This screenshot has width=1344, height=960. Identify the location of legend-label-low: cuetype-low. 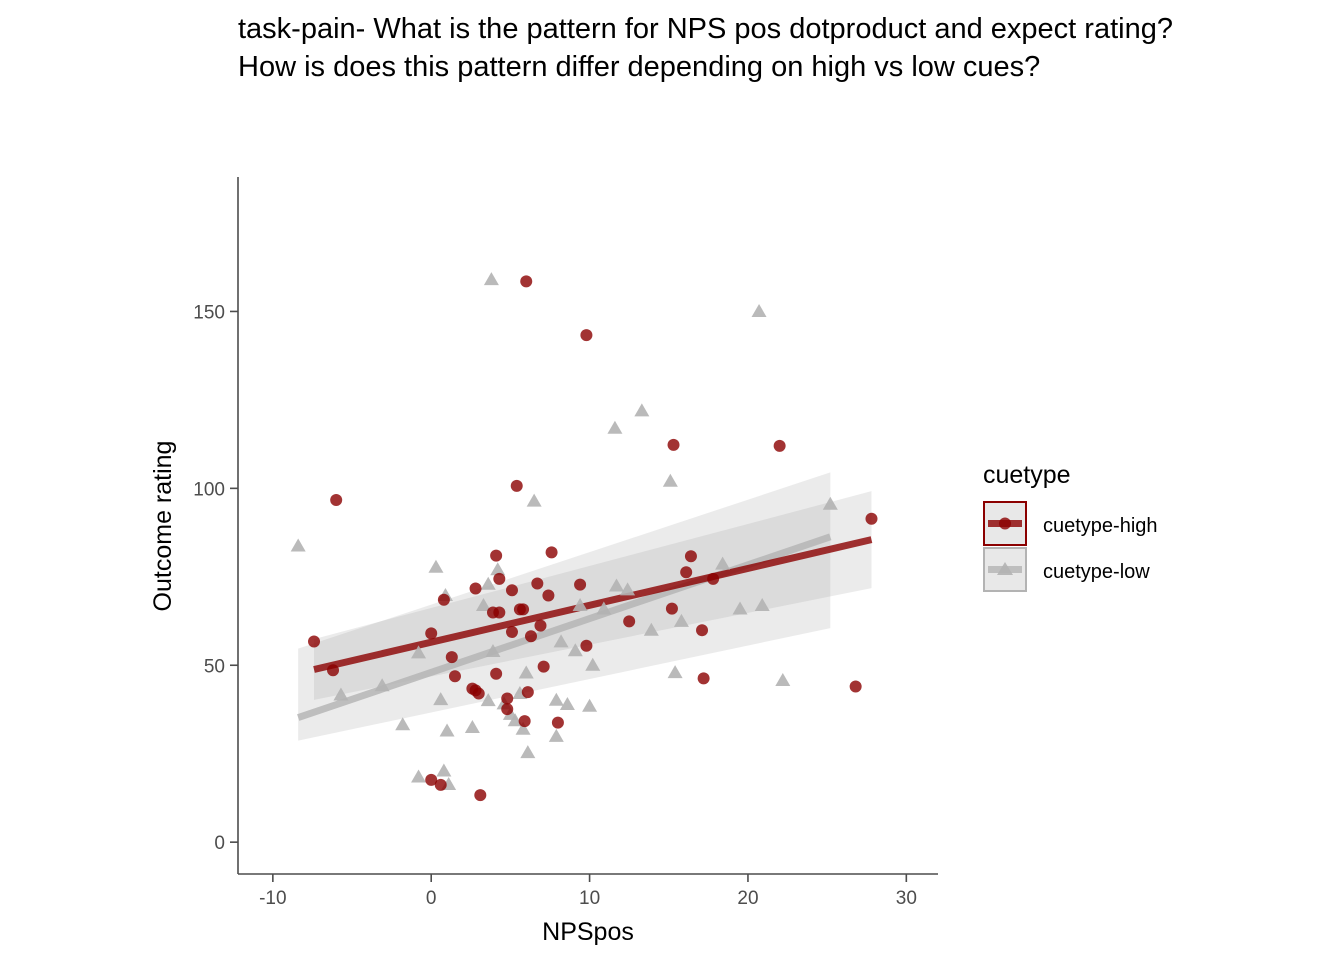
(1096, 572).